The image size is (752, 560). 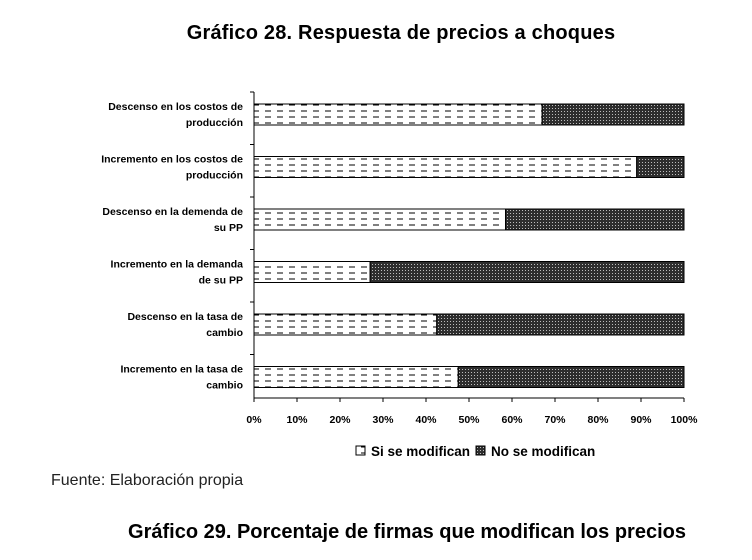 I want to click on x-tick-label: 70%, so click(x=555, y=420).